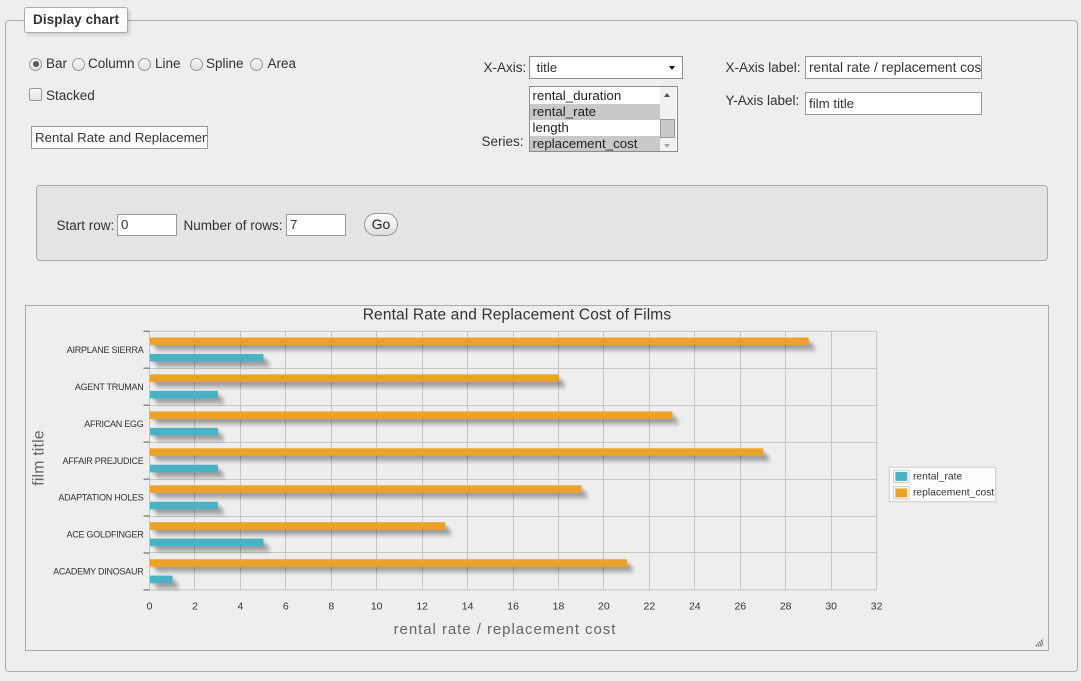 This screenshot has height=681, width=1081. What do you see at coordinates (114, 424) in the screenshot?
I see `svg-text: AFRICAN EGG` at bounding box center [114, 424].